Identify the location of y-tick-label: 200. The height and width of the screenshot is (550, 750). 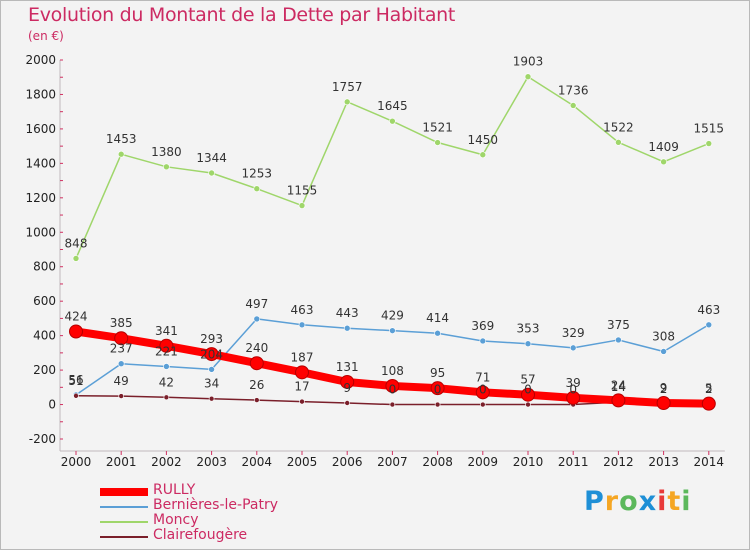
(44, 370).